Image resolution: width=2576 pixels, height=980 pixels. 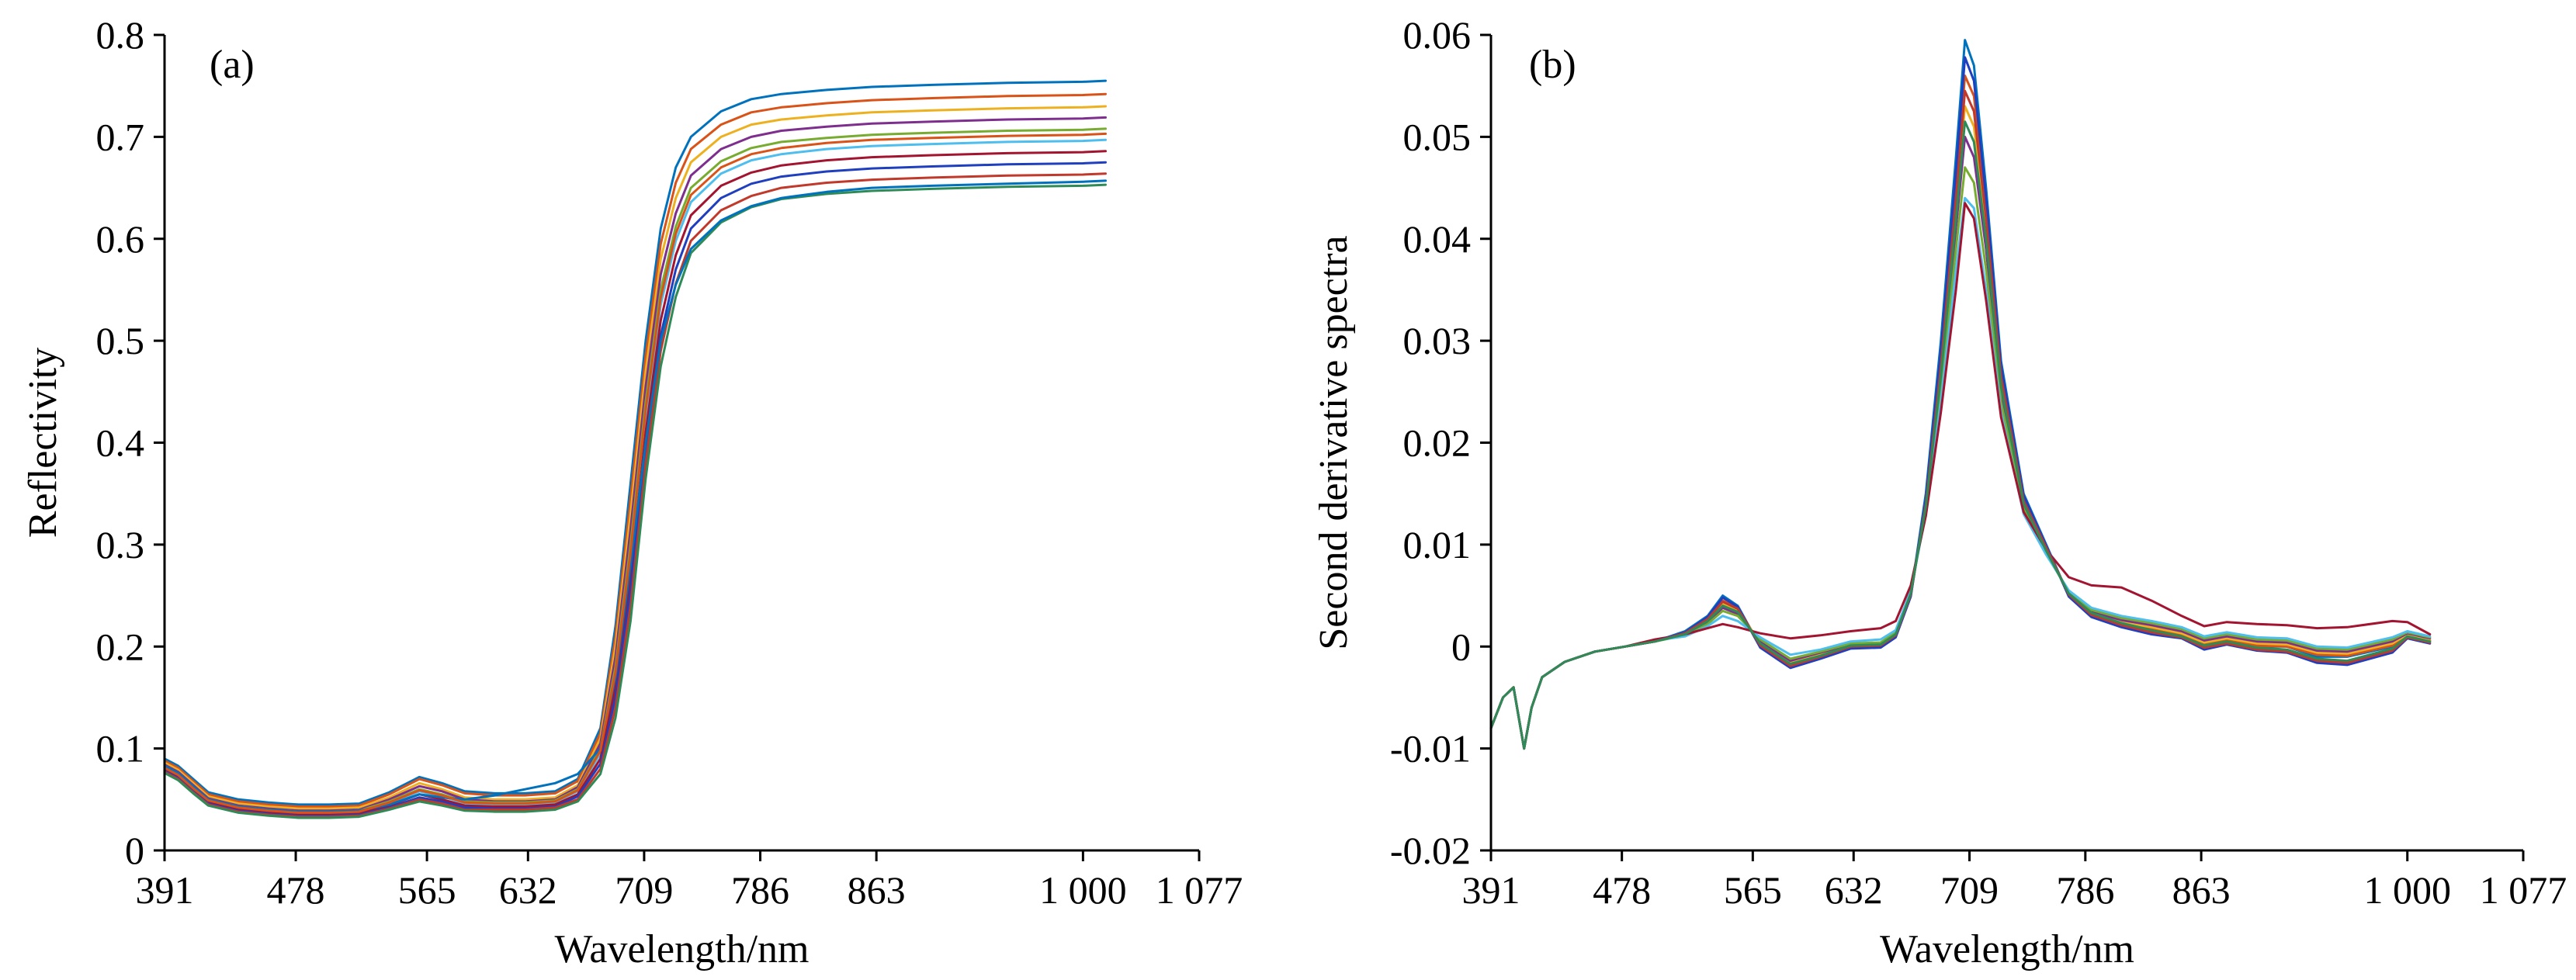 I want to click on y-tick-label: 0.3, so click(x=120, y=544).